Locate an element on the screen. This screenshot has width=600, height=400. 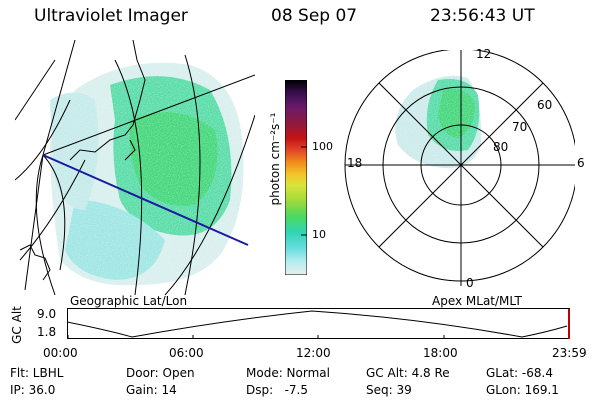
ip-info: IP: 36.0 is located at coordinates (33, 390).